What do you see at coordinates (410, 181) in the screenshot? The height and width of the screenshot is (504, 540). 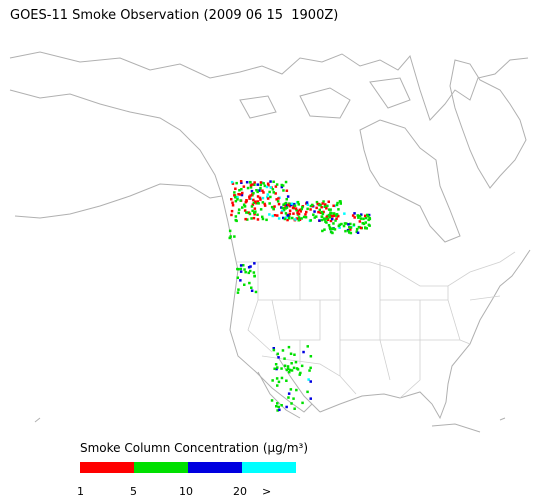 I see `hudson-bay` at bounding box center [410, 181].